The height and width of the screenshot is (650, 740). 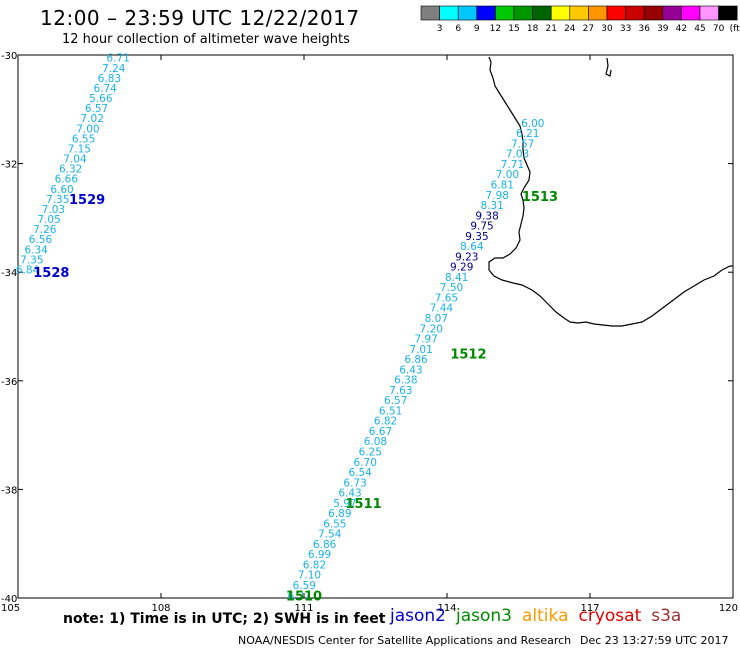 What do you see at coordinates (625, 29) in the screenshot?
I see `colorbar-tick-label: 33` at bounding box center [625, 29].